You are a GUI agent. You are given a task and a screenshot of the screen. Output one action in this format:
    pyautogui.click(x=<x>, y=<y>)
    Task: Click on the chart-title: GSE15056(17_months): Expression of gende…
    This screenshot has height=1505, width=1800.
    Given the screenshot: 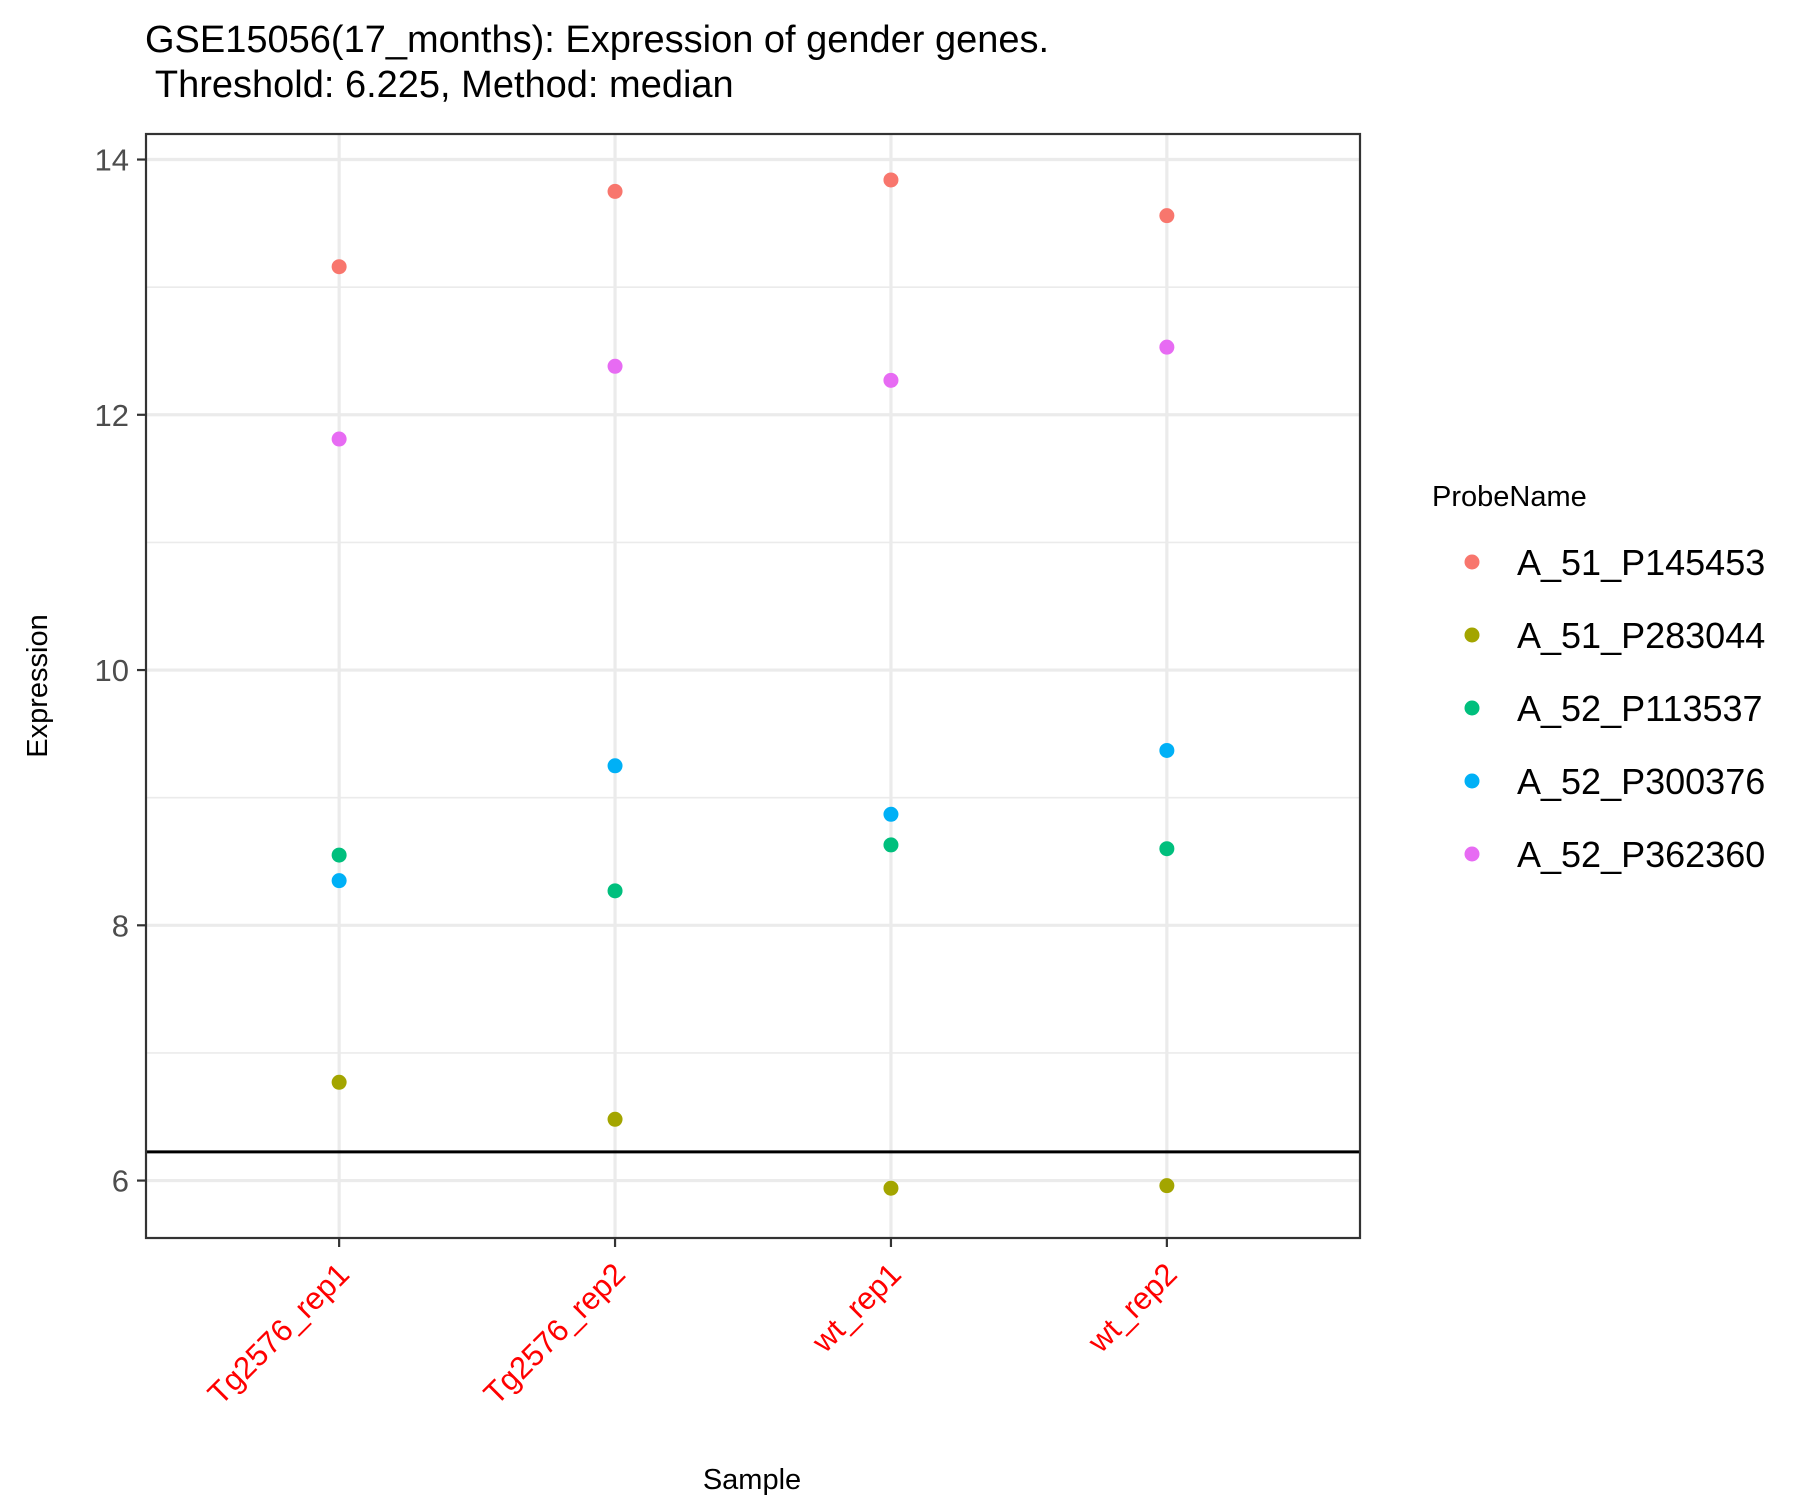 What is the action you would take?
    pyautogui.click(x=597, y=40)
    